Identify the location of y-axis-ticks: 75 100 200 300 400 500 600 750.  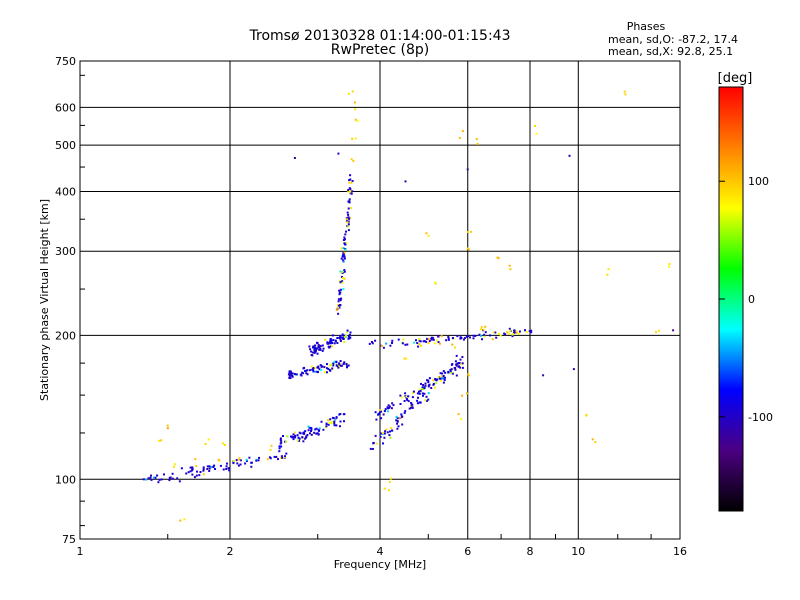
(70, 300).